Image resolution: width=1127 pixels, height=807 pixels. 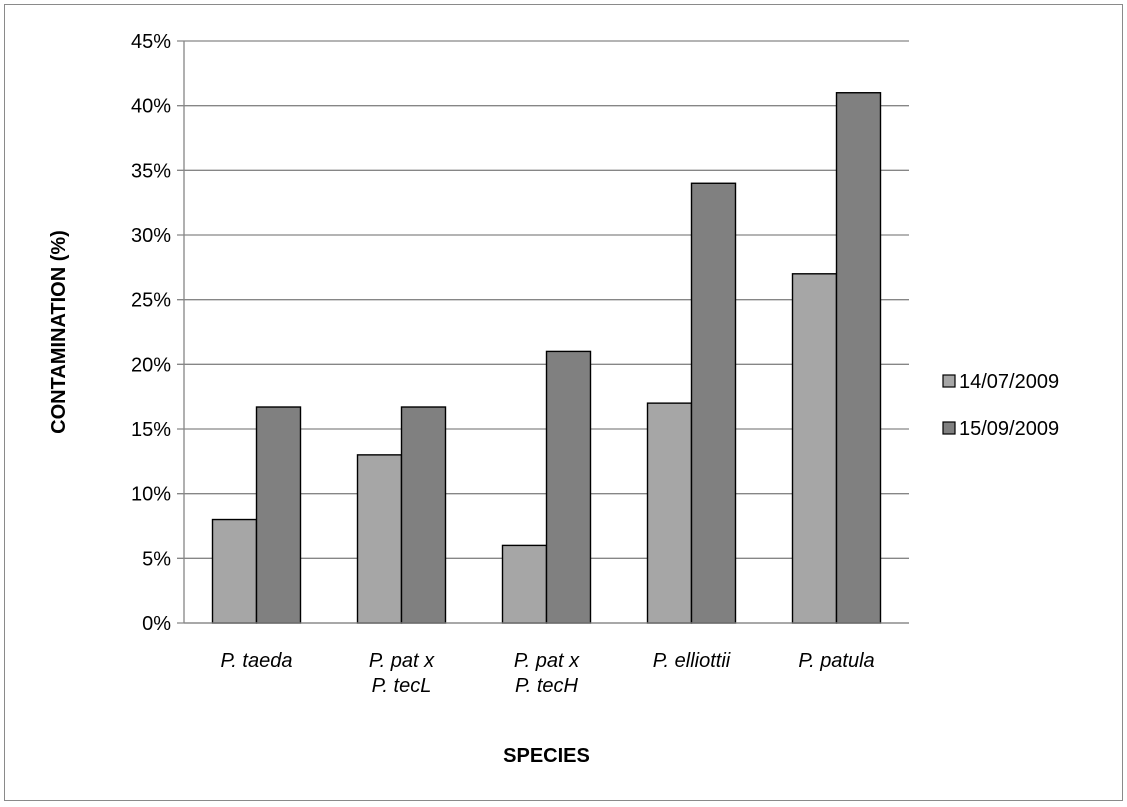 I want to click on y-axis-title: CONTAMINATION (%), so click(x=59, y=332).